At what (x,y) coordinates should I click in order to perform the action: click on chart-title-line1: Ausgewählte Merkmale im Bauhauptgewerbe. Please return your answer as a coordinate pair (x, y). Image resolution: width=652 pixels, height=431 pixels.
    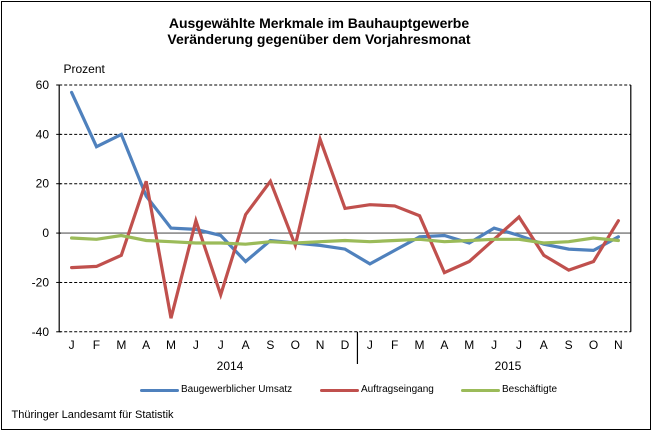
    Looking at the image, I should click on (319, 23).